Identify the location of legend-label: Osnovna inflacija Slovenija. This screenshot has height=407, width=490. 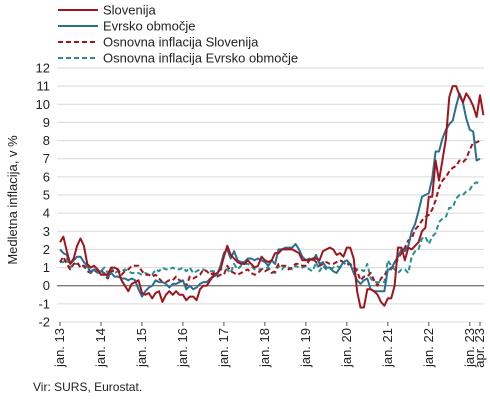
(181, 42).